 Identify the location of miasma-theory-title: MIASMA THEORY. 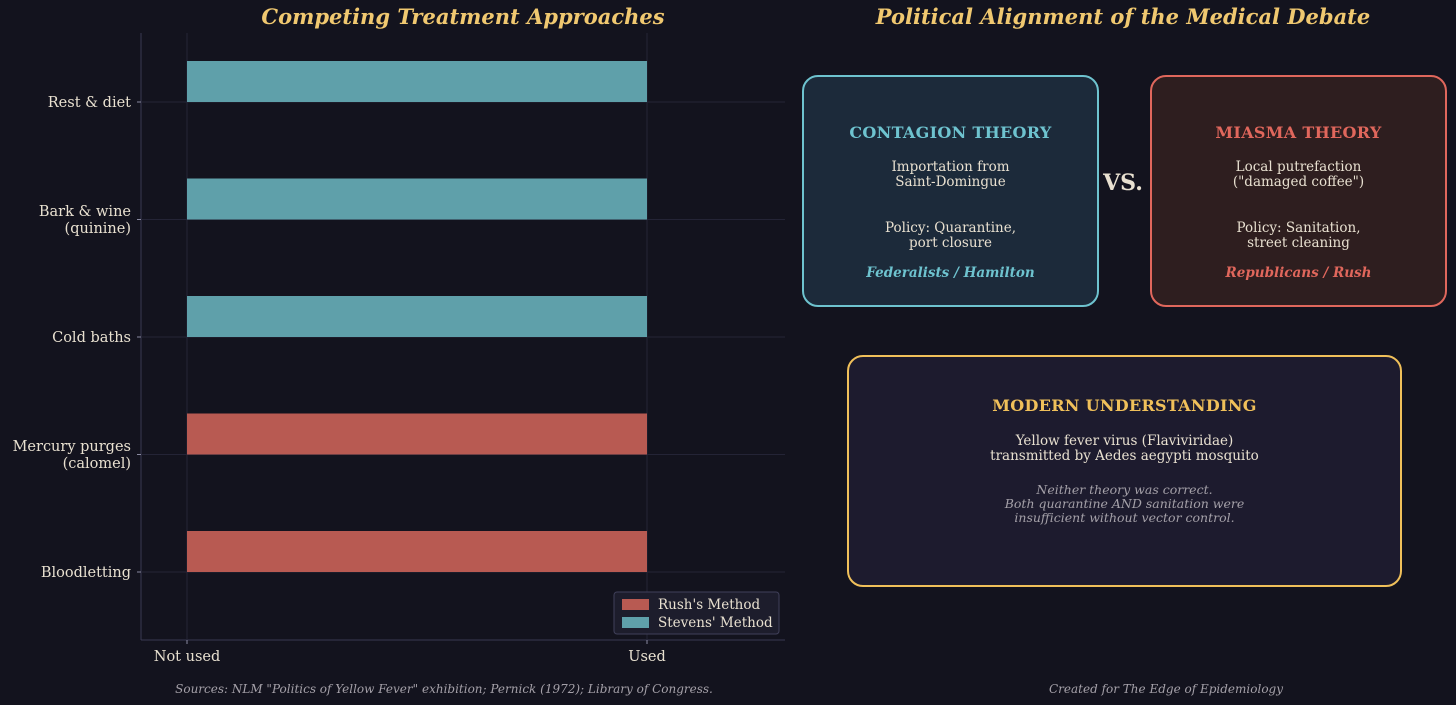
(1298, 132).